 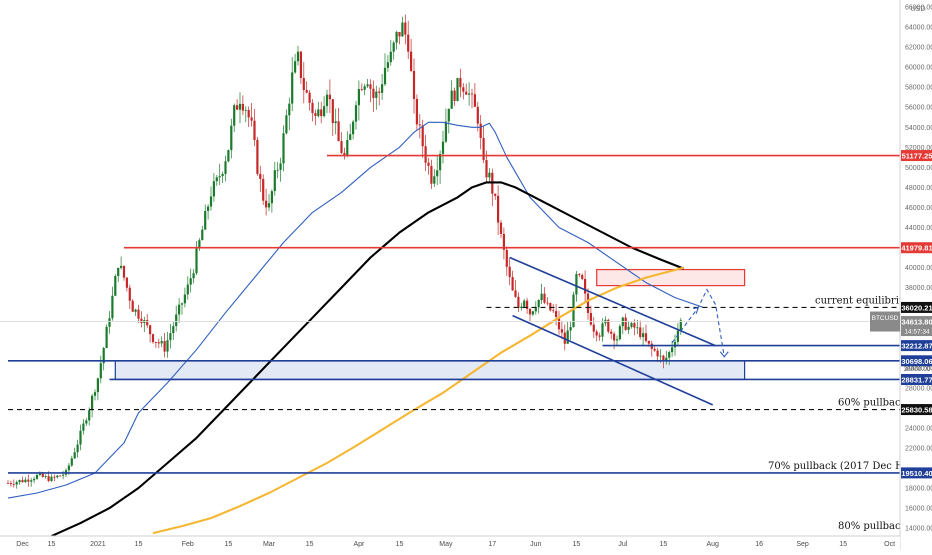 I want to click on price-tick-label: 52000.00, so click(x=918, y=148).